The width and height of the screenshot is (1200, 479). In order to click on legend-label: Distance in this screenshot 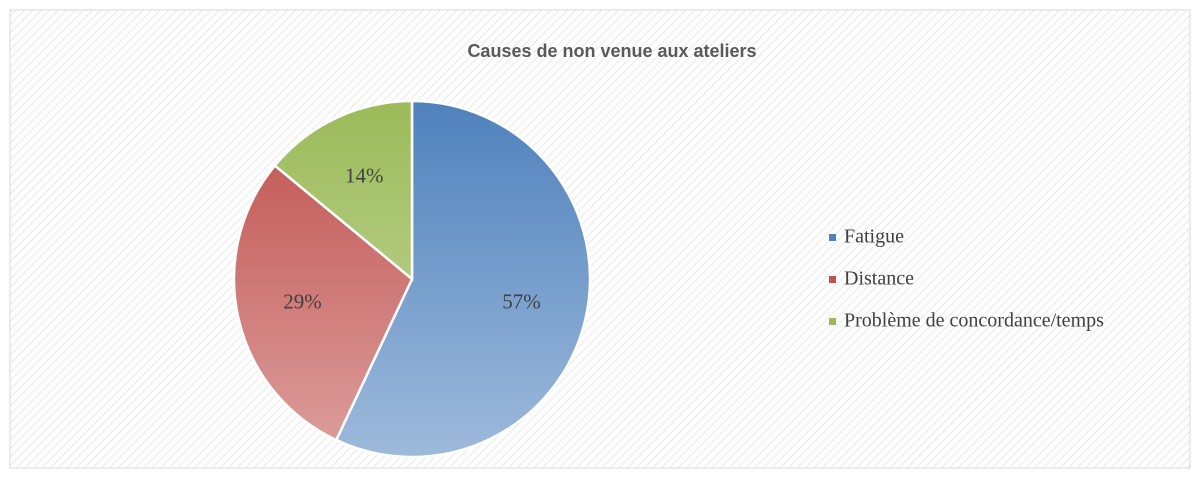, I will do `click(879, 279)`.